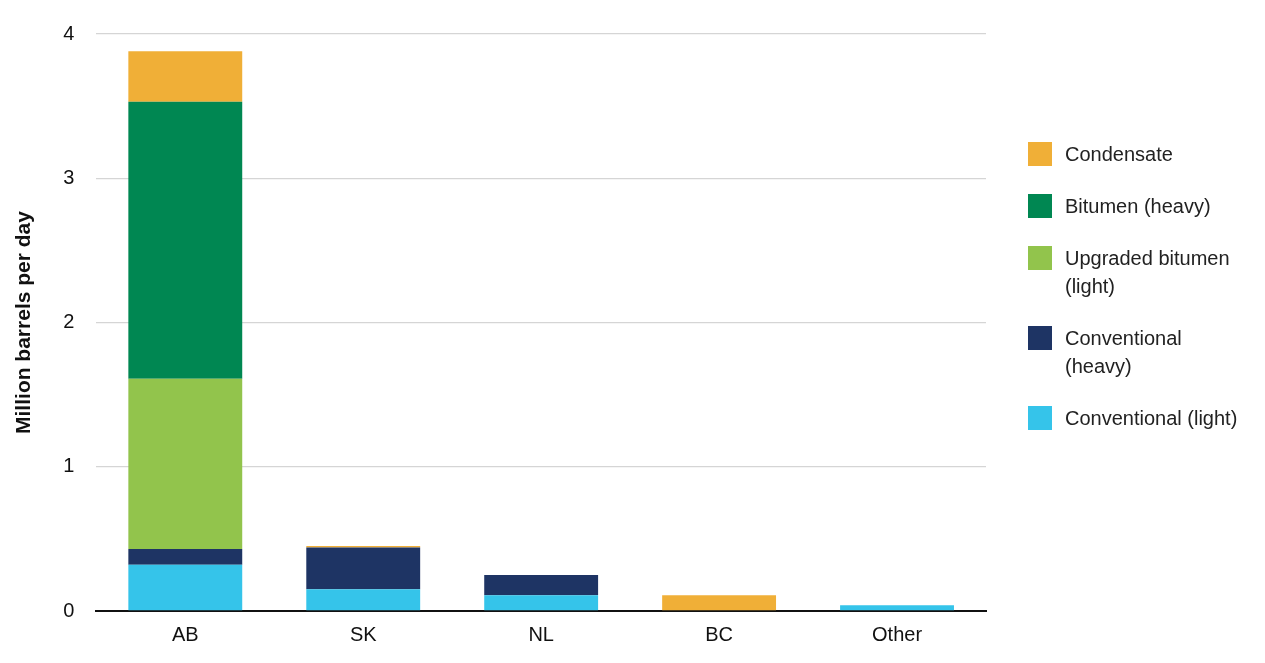 This screenshot has width=1265, height=663. Describe the element at coordinates (69, 32) in the screenshot. I see `y-tick-label: 4` at that location.